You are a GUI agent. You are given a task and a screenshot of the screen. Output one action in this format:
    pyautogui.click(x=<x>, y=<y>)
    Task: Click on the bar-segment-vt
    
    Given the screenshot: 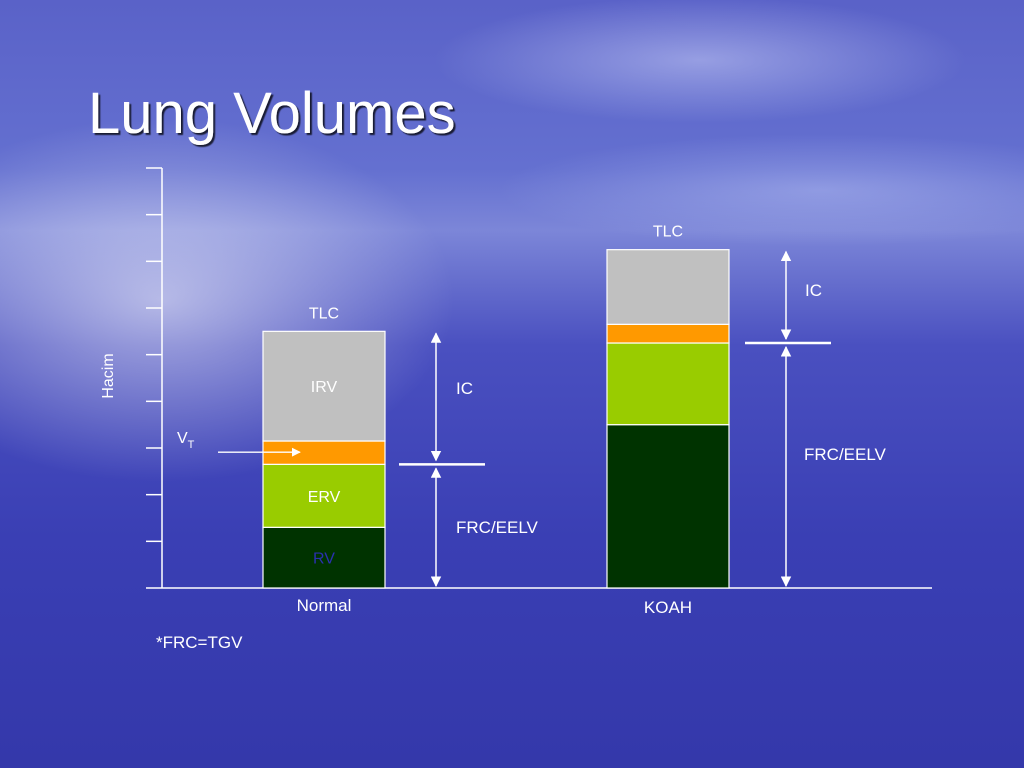 What is the action you would take?
    pyautogui.click(x=668, y=333)
    